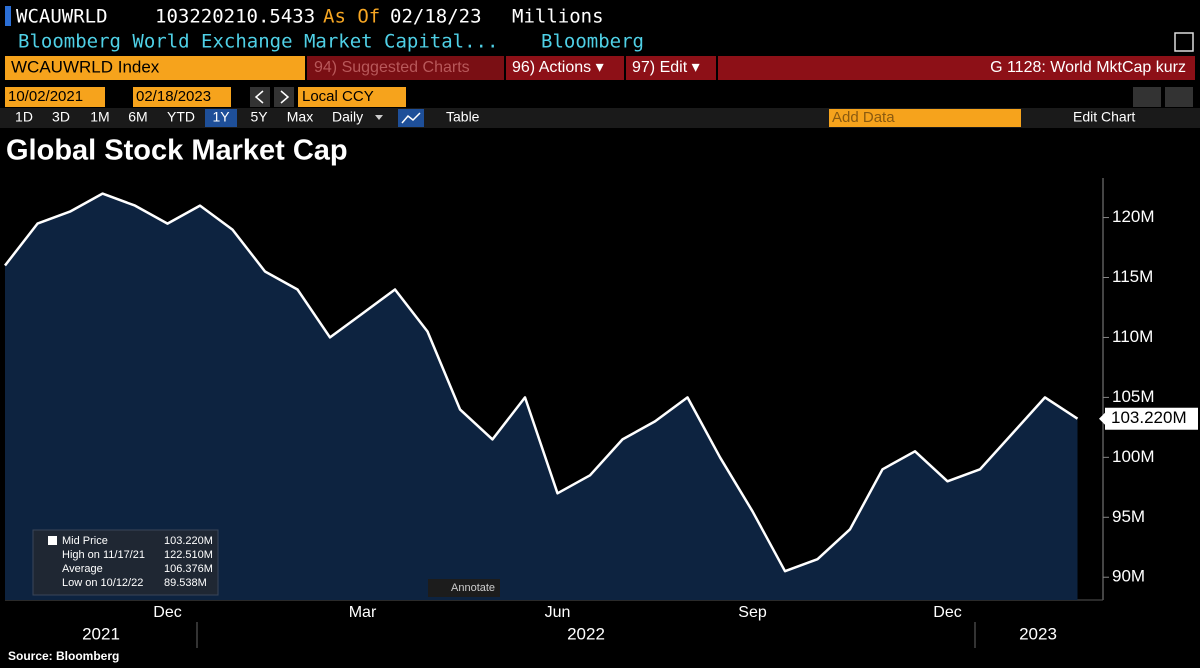  I want to click on actions: 96) Actions ▾, so click(558, 67).